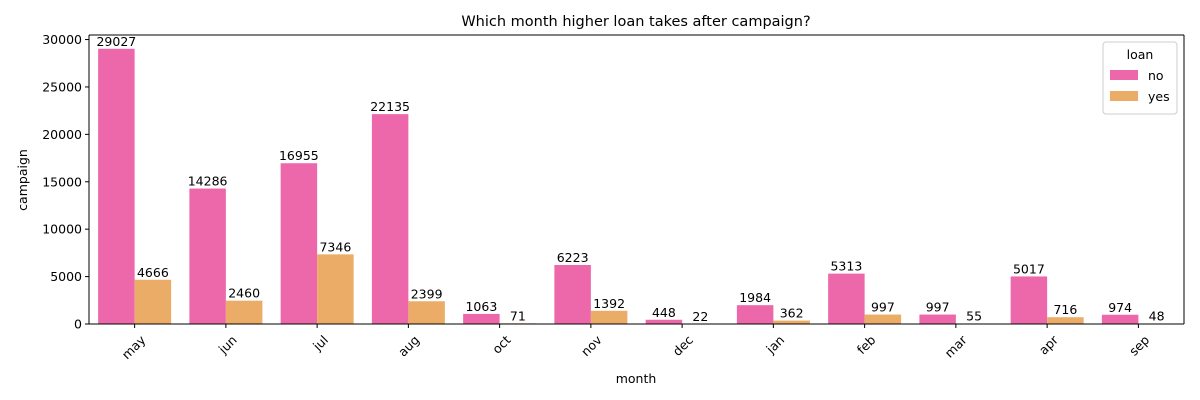 This screenshot has height=400, width=1200. I want to click on bar-aug-yes, so click(426, 312).